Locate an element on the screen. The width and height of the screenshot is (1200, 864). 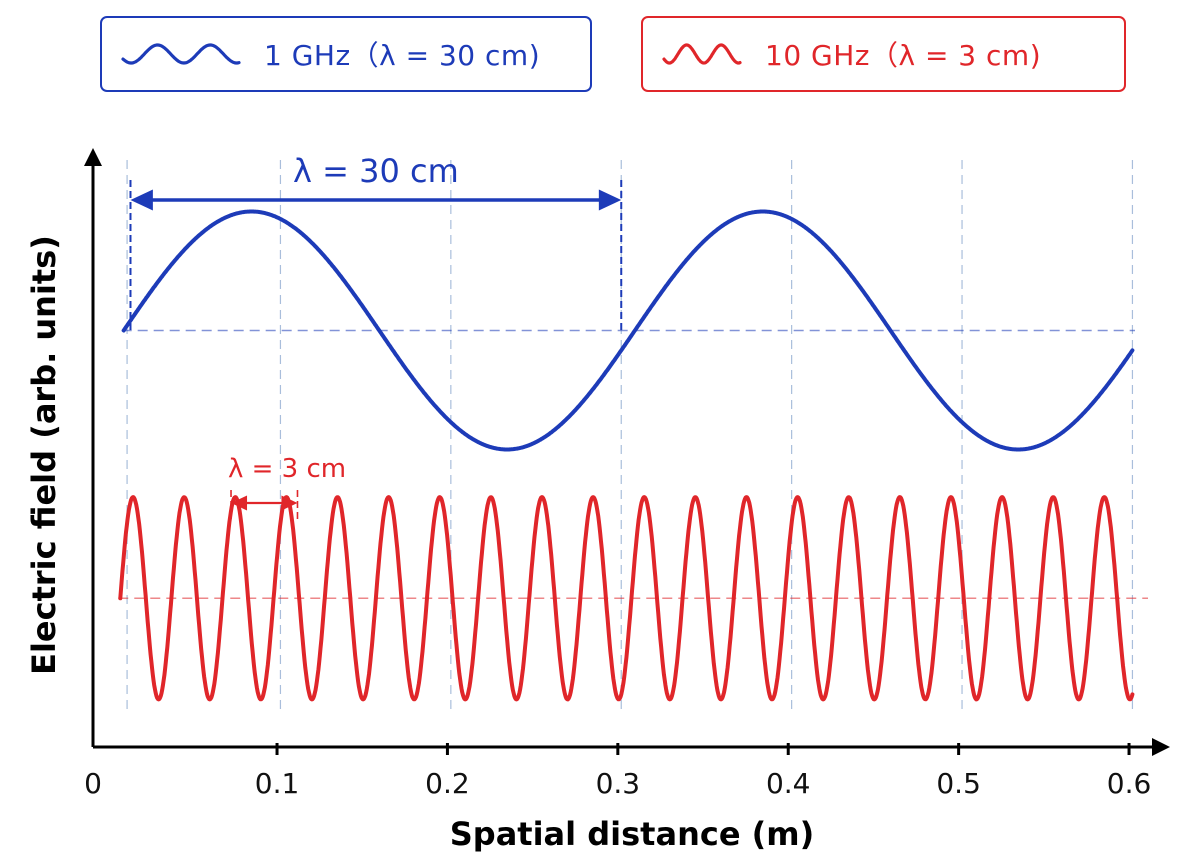
x-tick-label: 0.1 is located at coordinates (277, 783).